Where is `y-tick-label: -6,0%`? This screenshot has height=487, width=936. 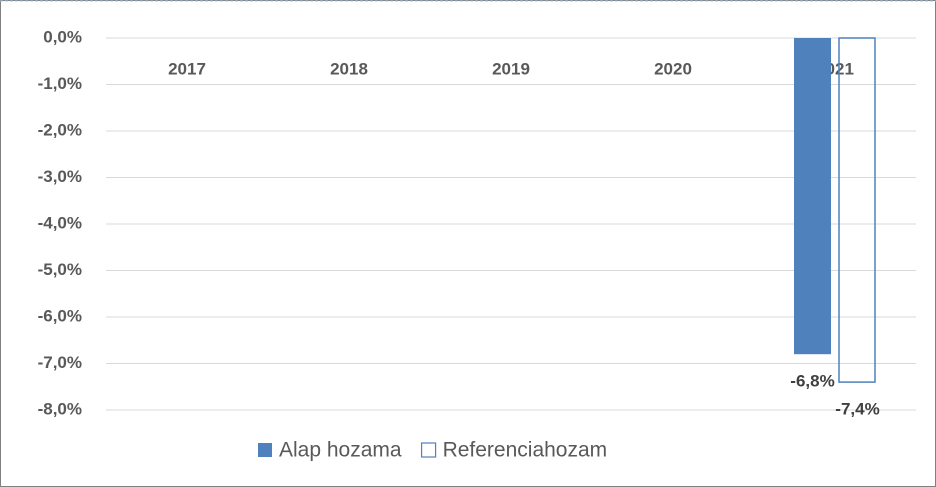
y-tick-label: -6,0% is located at coordinates (60, 315).